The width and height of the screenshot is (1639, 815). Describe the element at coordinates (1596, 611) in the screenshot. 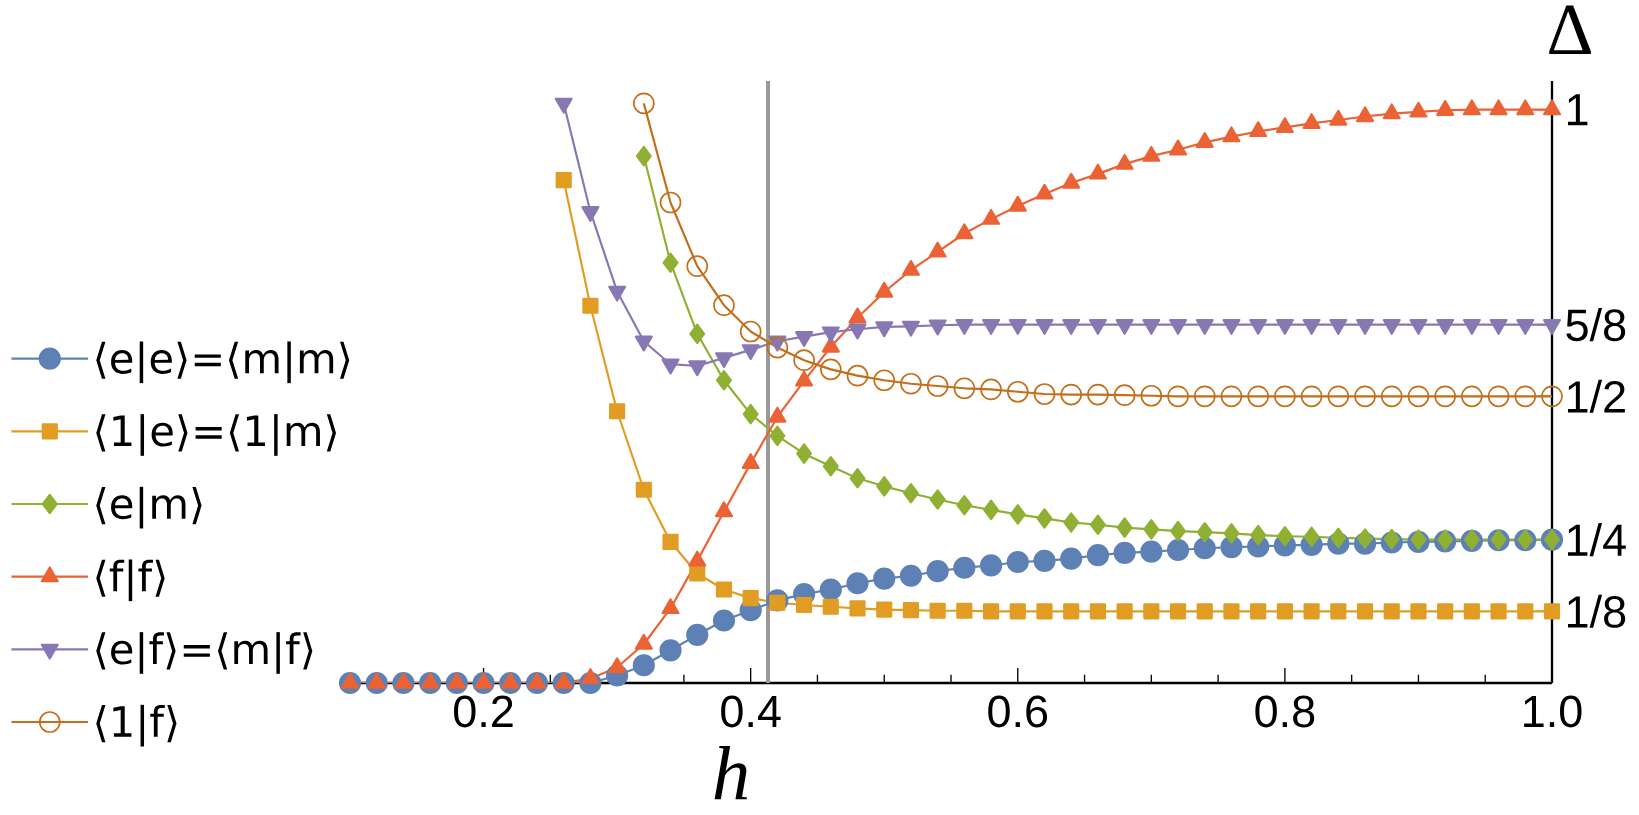

I see `y-tick-label: 1/8` at that location.